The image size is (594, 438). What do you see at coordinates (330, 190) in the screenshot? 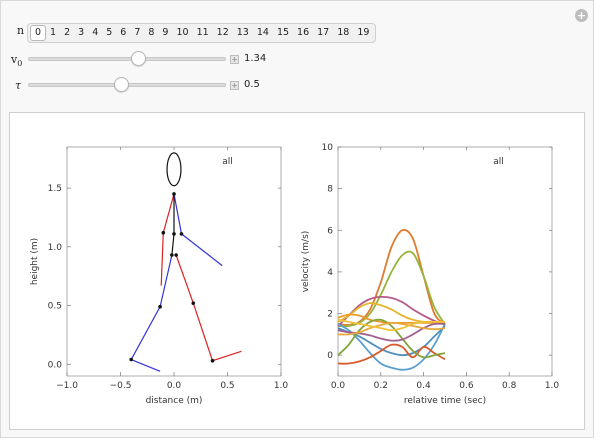
I see `y-tick-label: 8` at bounding box center [330, 190].